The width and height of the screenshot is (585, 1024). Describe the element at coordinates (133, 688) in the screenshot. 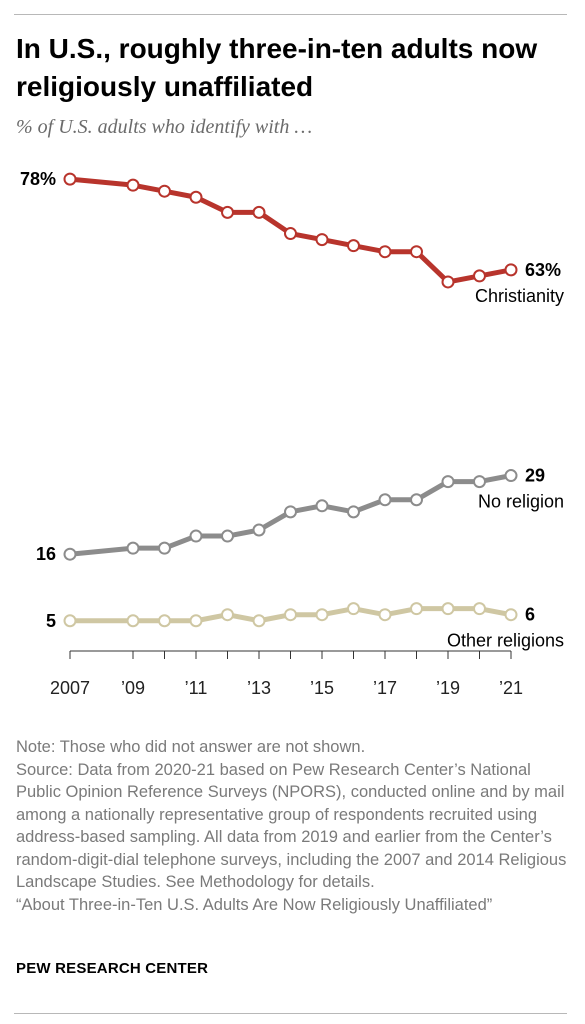

I see `x-tick-label: ’09` at that location.